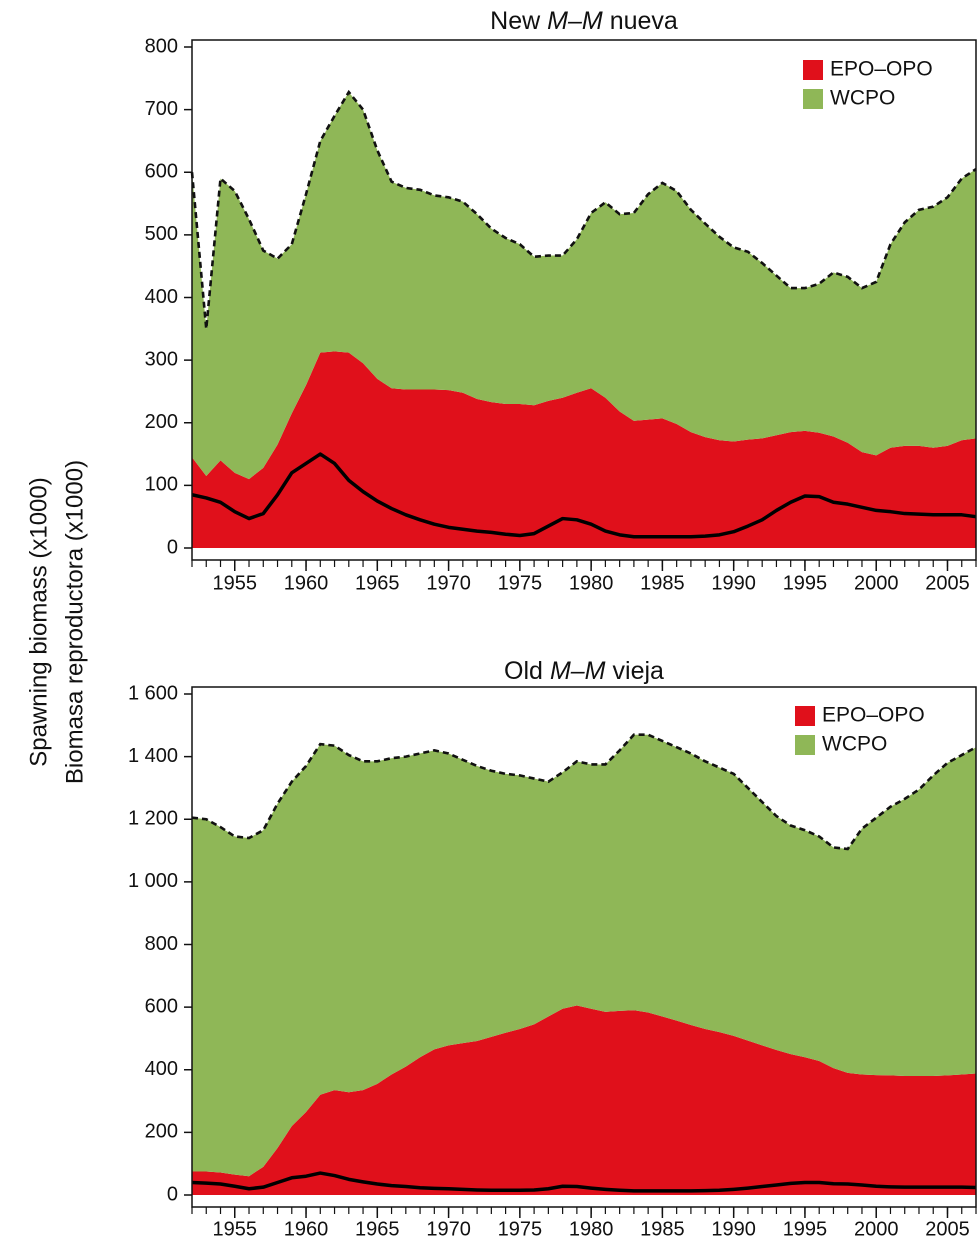 The image size is (979, 1250). Describe the element at coordinates (153, 693) in the screenshot. I see `y-tick-label: 1 600` at that location.